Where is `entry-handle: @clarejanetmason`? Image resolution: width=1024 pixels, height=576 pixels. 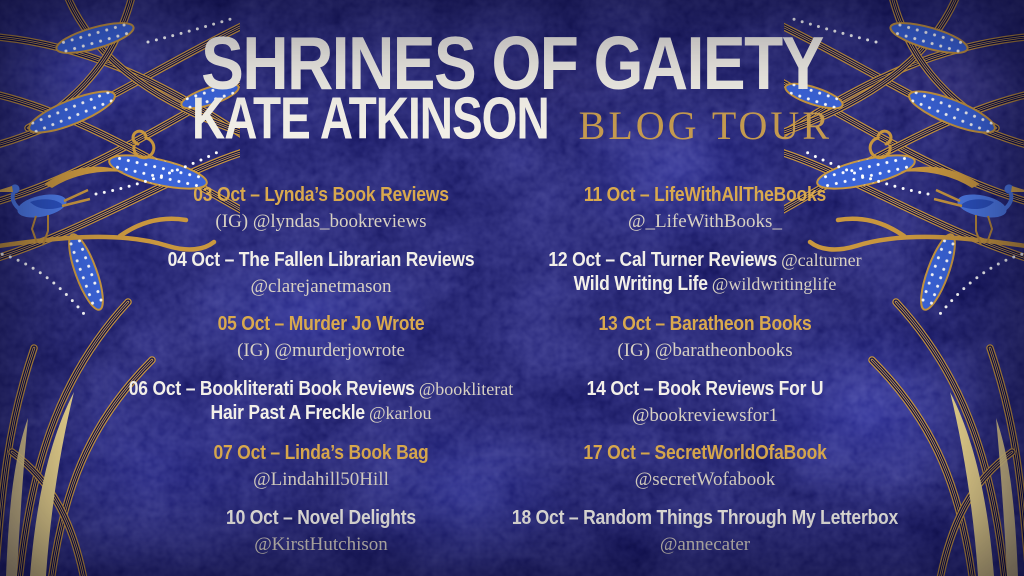 entry-handle: @clarejanetmason is located at coordinates (321, 286).